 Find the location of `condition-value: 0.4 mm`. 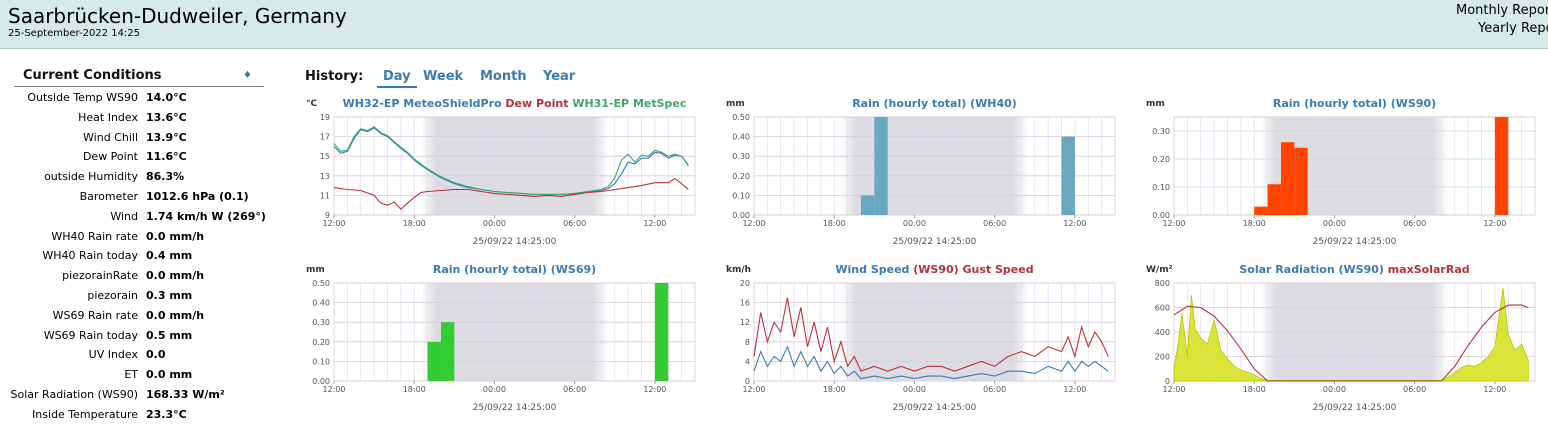

condition-value: 0.4 mm is located at coordinates (169, 256).